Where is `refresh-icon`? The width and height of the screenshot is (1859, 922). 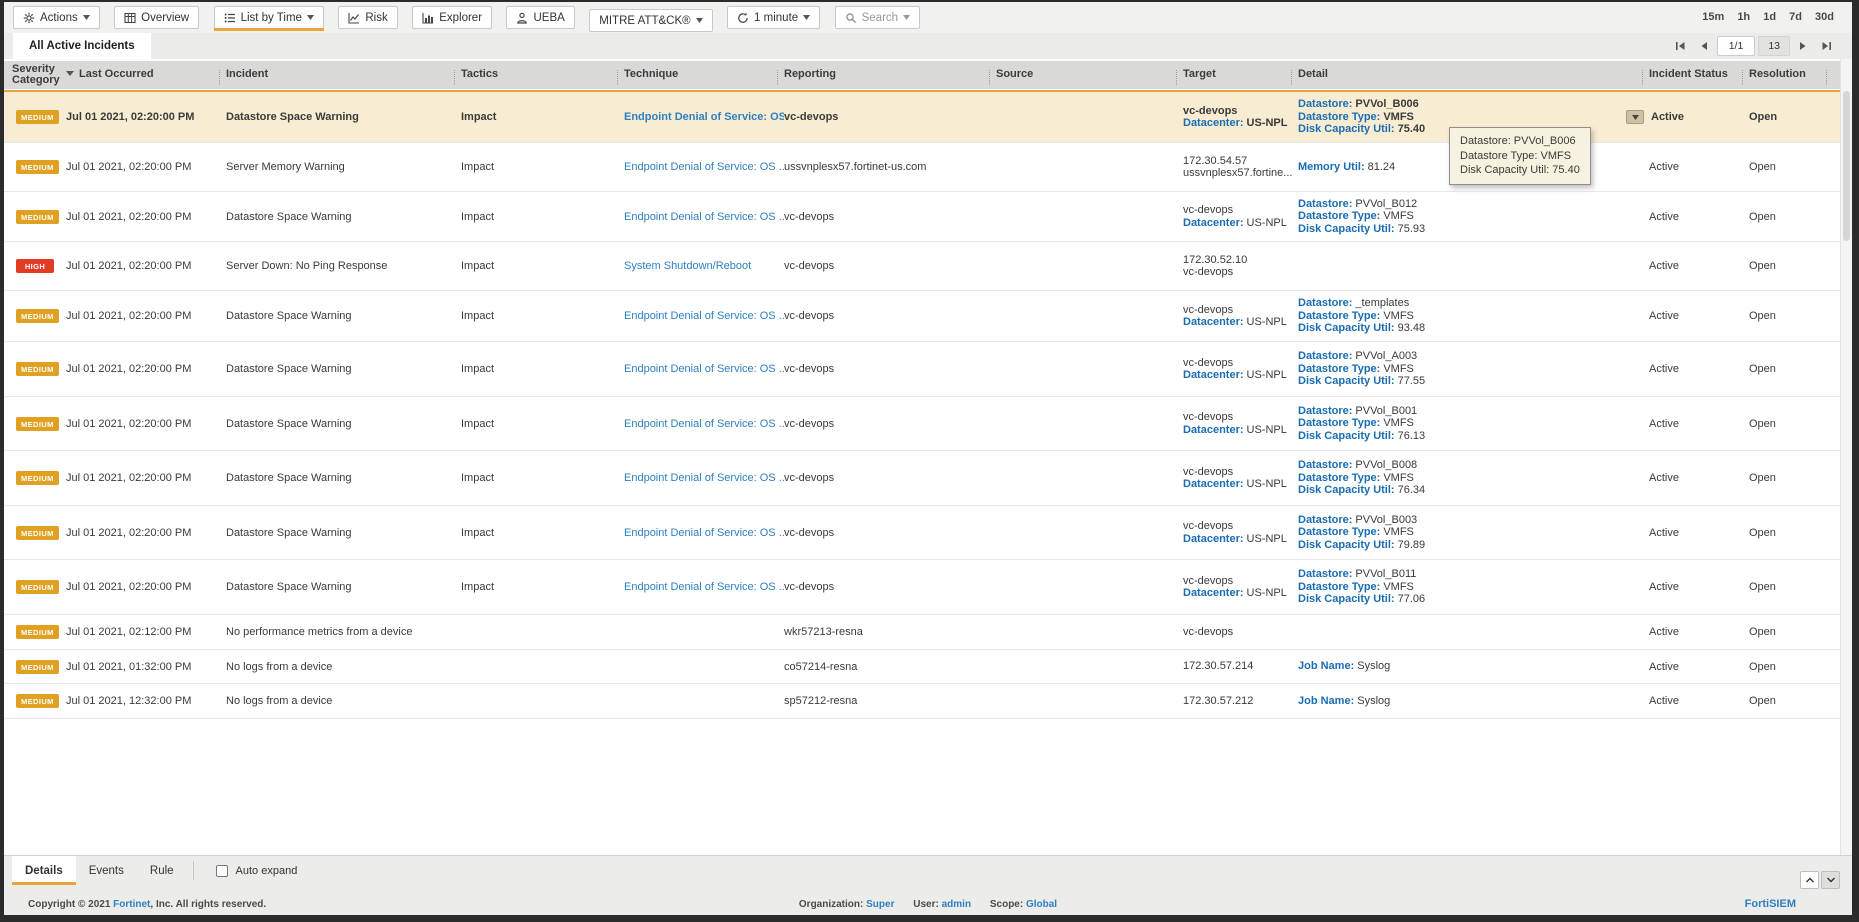
refresh-icon is located at coordinates (743, 17).